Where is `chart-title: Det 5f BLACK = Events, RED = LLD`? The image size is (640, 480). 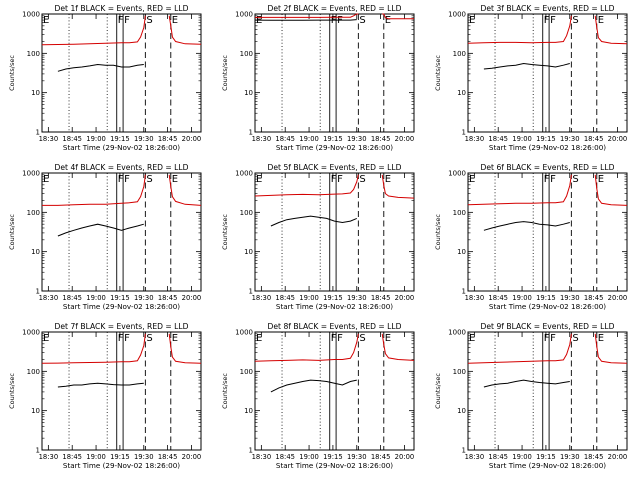
chart-title: Det 5f BLACK = Events, RED = LLD is located at coordinates (335, 167).